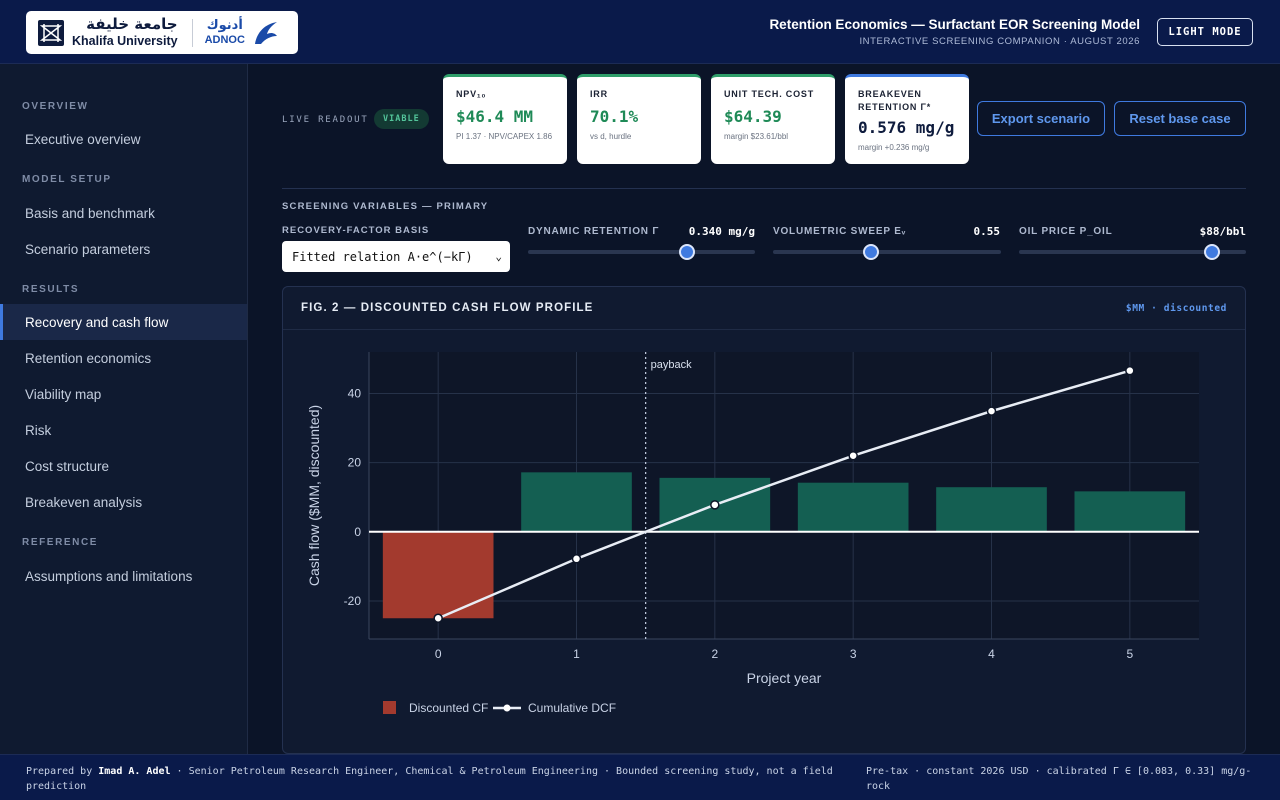 This screenshot has height=800, width=1280. I want to click on nav-item-viability-map: Viability map, so click(63, 394).